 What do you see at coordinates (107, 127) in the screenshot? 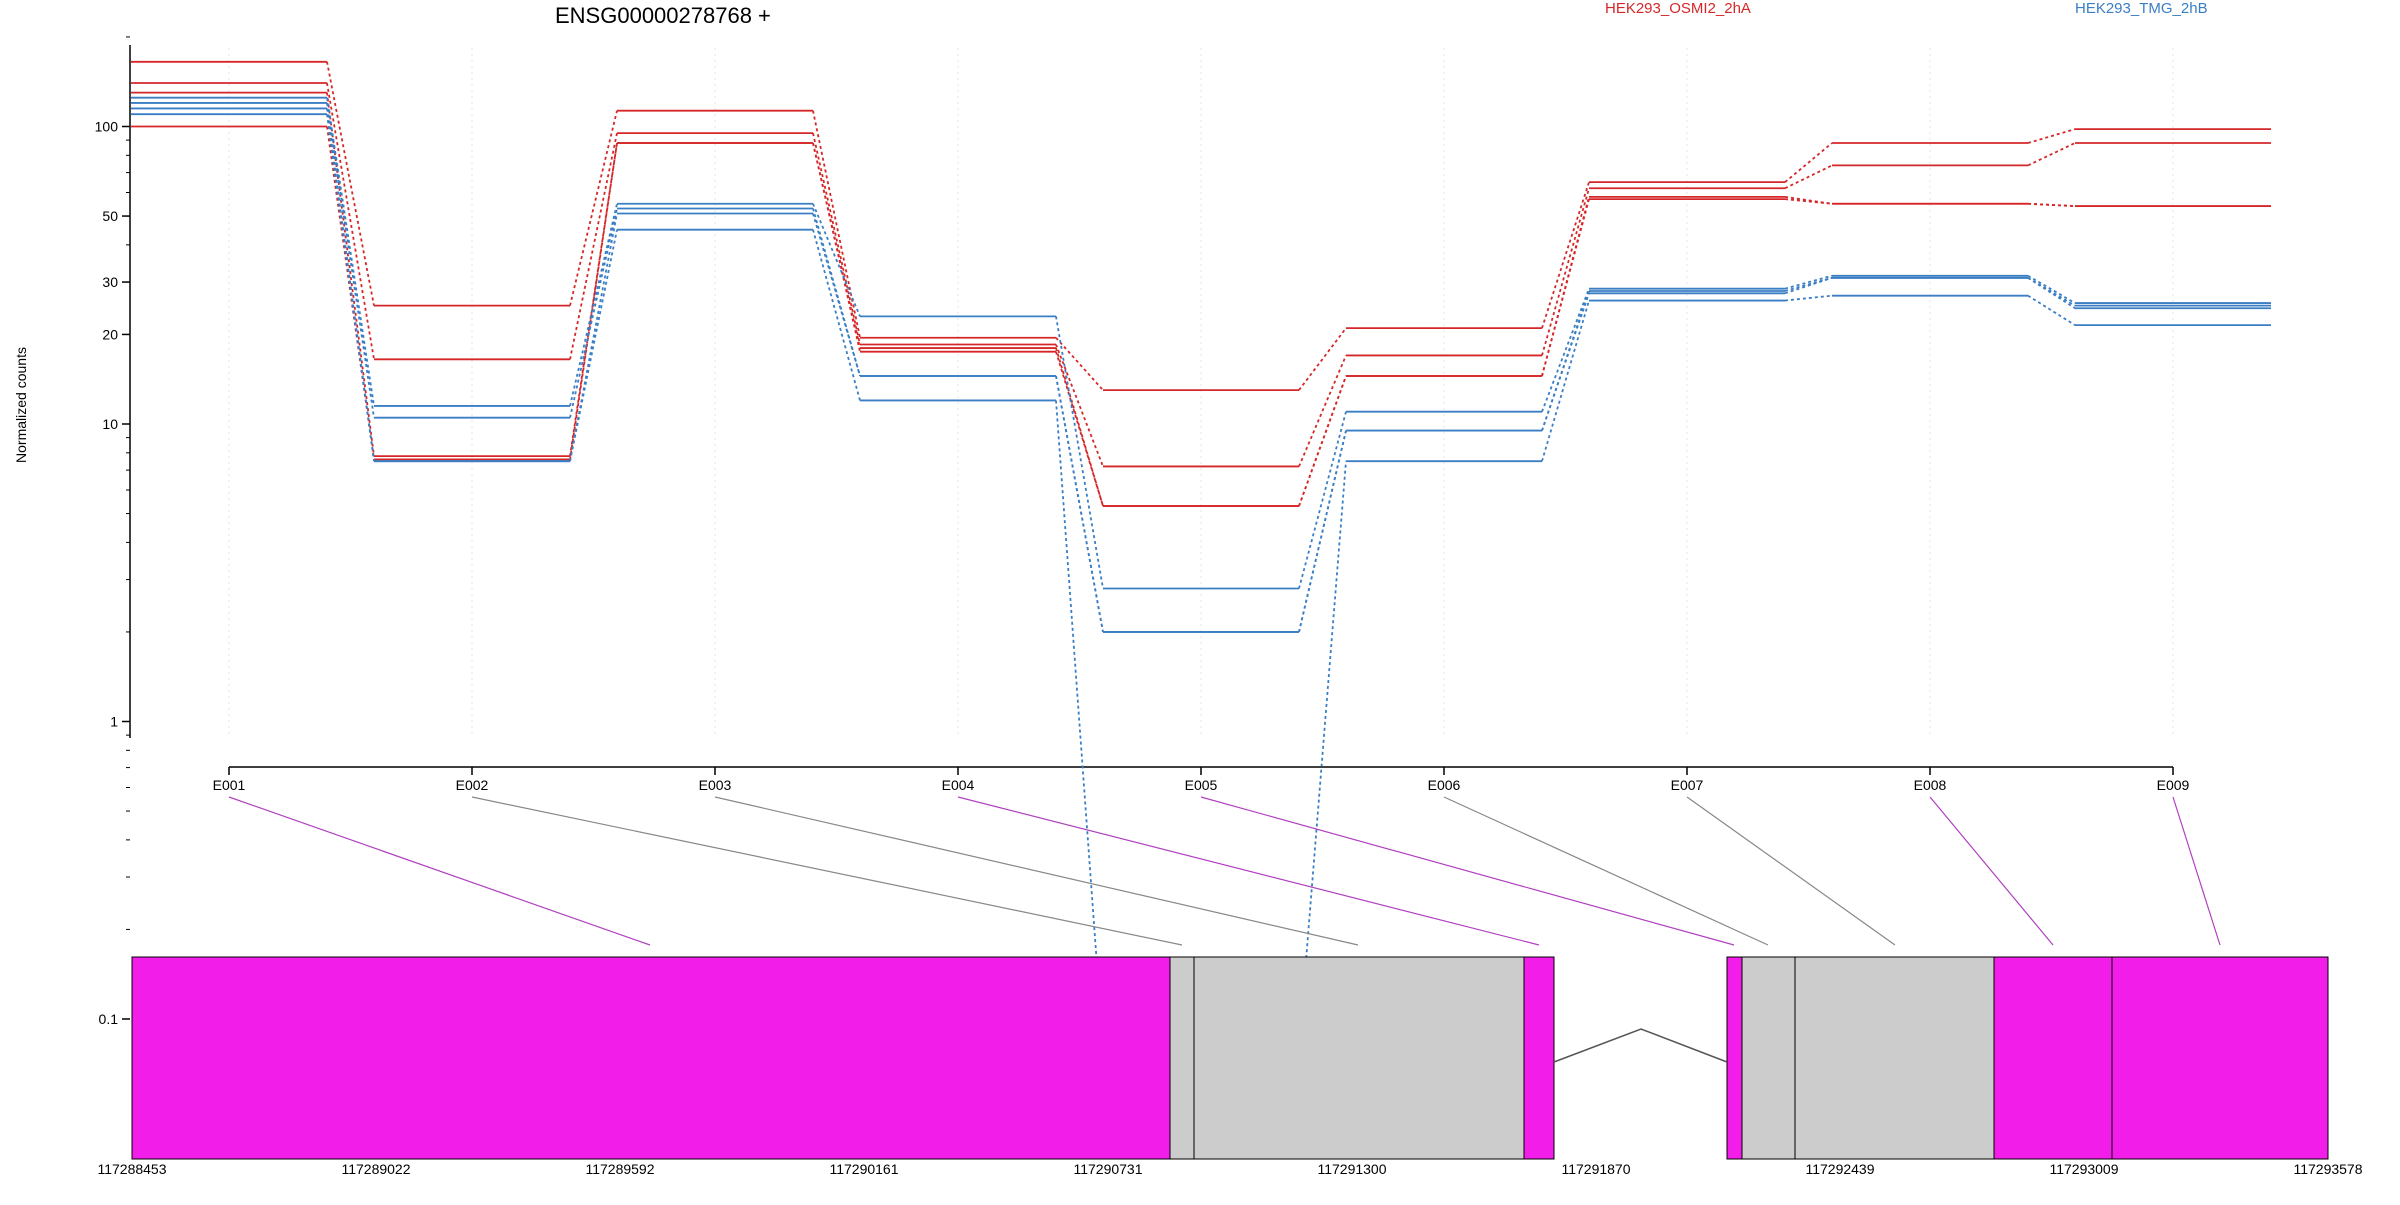
I see `y-tick-label: 100` at bounding box center [107, 127].